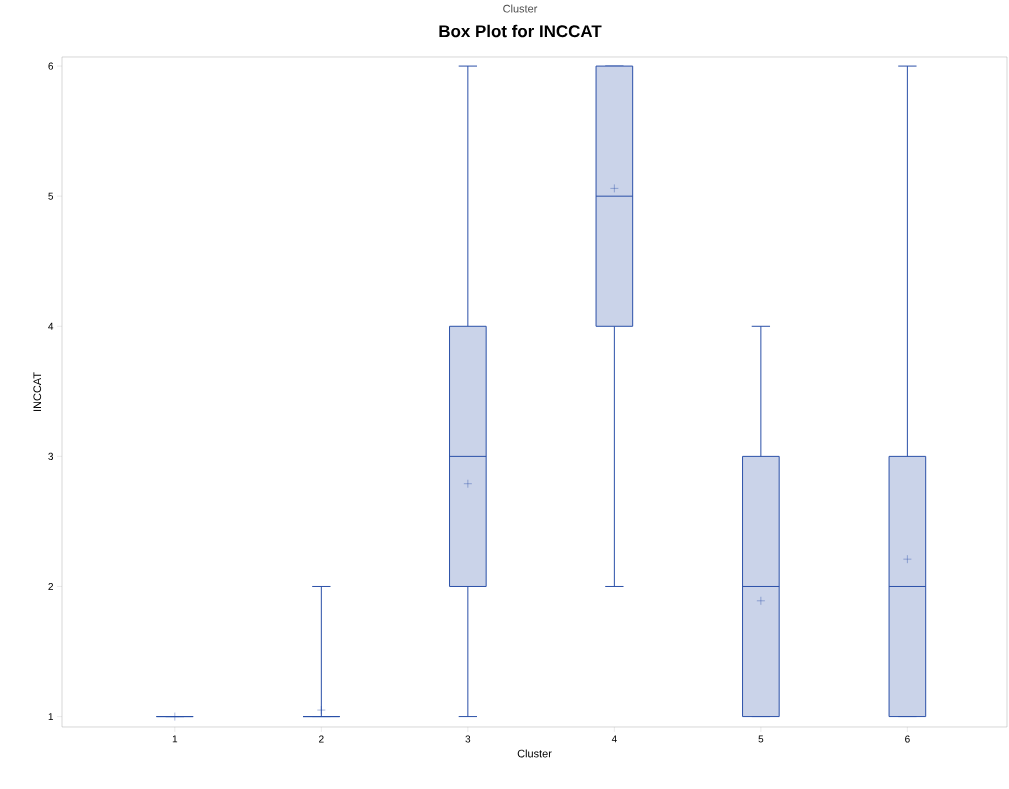 The image size is (1009, 789). I want to click on x-tick-label: 5, so click(761, 739).